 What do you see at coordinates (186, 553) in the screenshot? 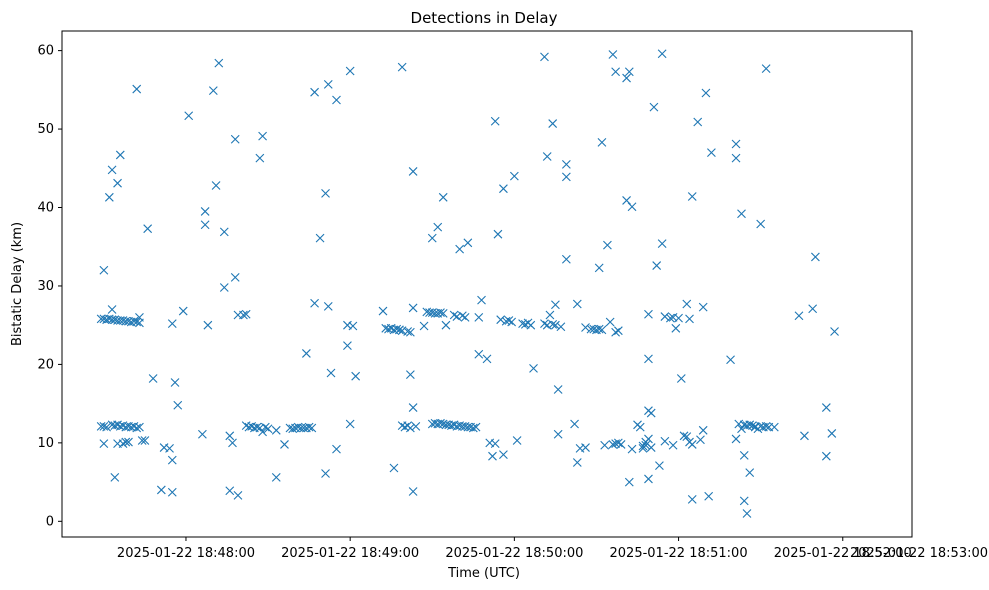
I see `x-tick-label-0: 2025-01-22 18:48:00` at bounding box center [186, 553].